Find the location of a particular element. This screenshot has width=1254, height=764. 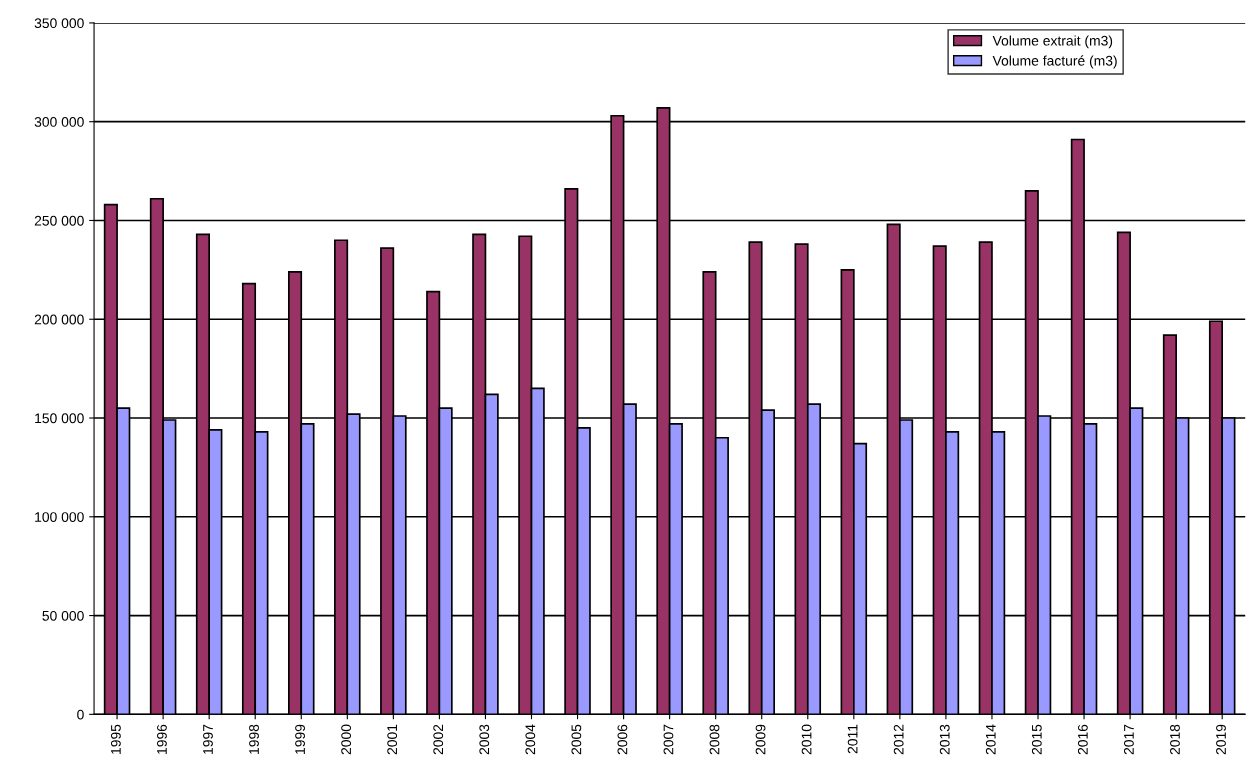

x-tick-label: 1995 is located at coordinates (115, 739).